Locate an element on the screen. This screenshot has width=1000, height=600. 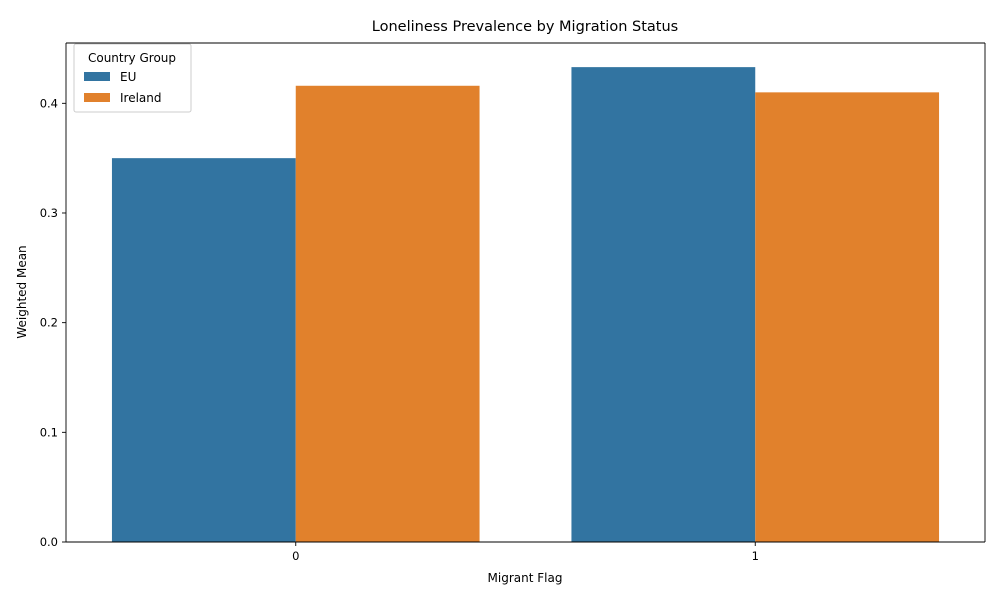
legend: Country Group EU Ireland is located at coordinates (132, 78).